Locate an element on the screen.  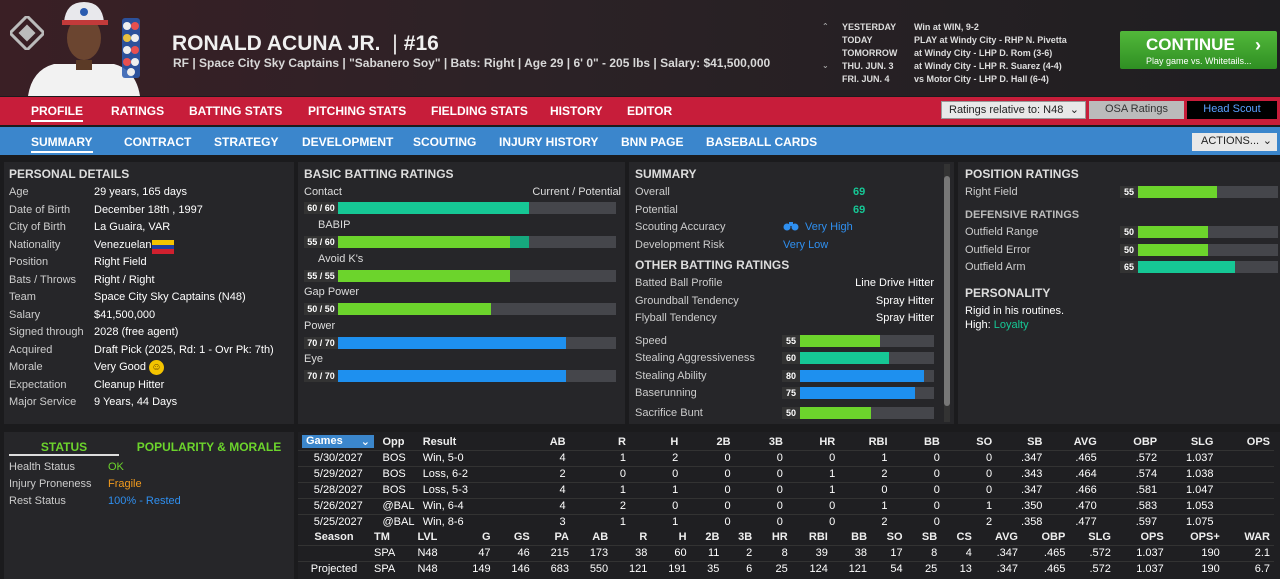
column-header: G is located at coordinates (486, 536).